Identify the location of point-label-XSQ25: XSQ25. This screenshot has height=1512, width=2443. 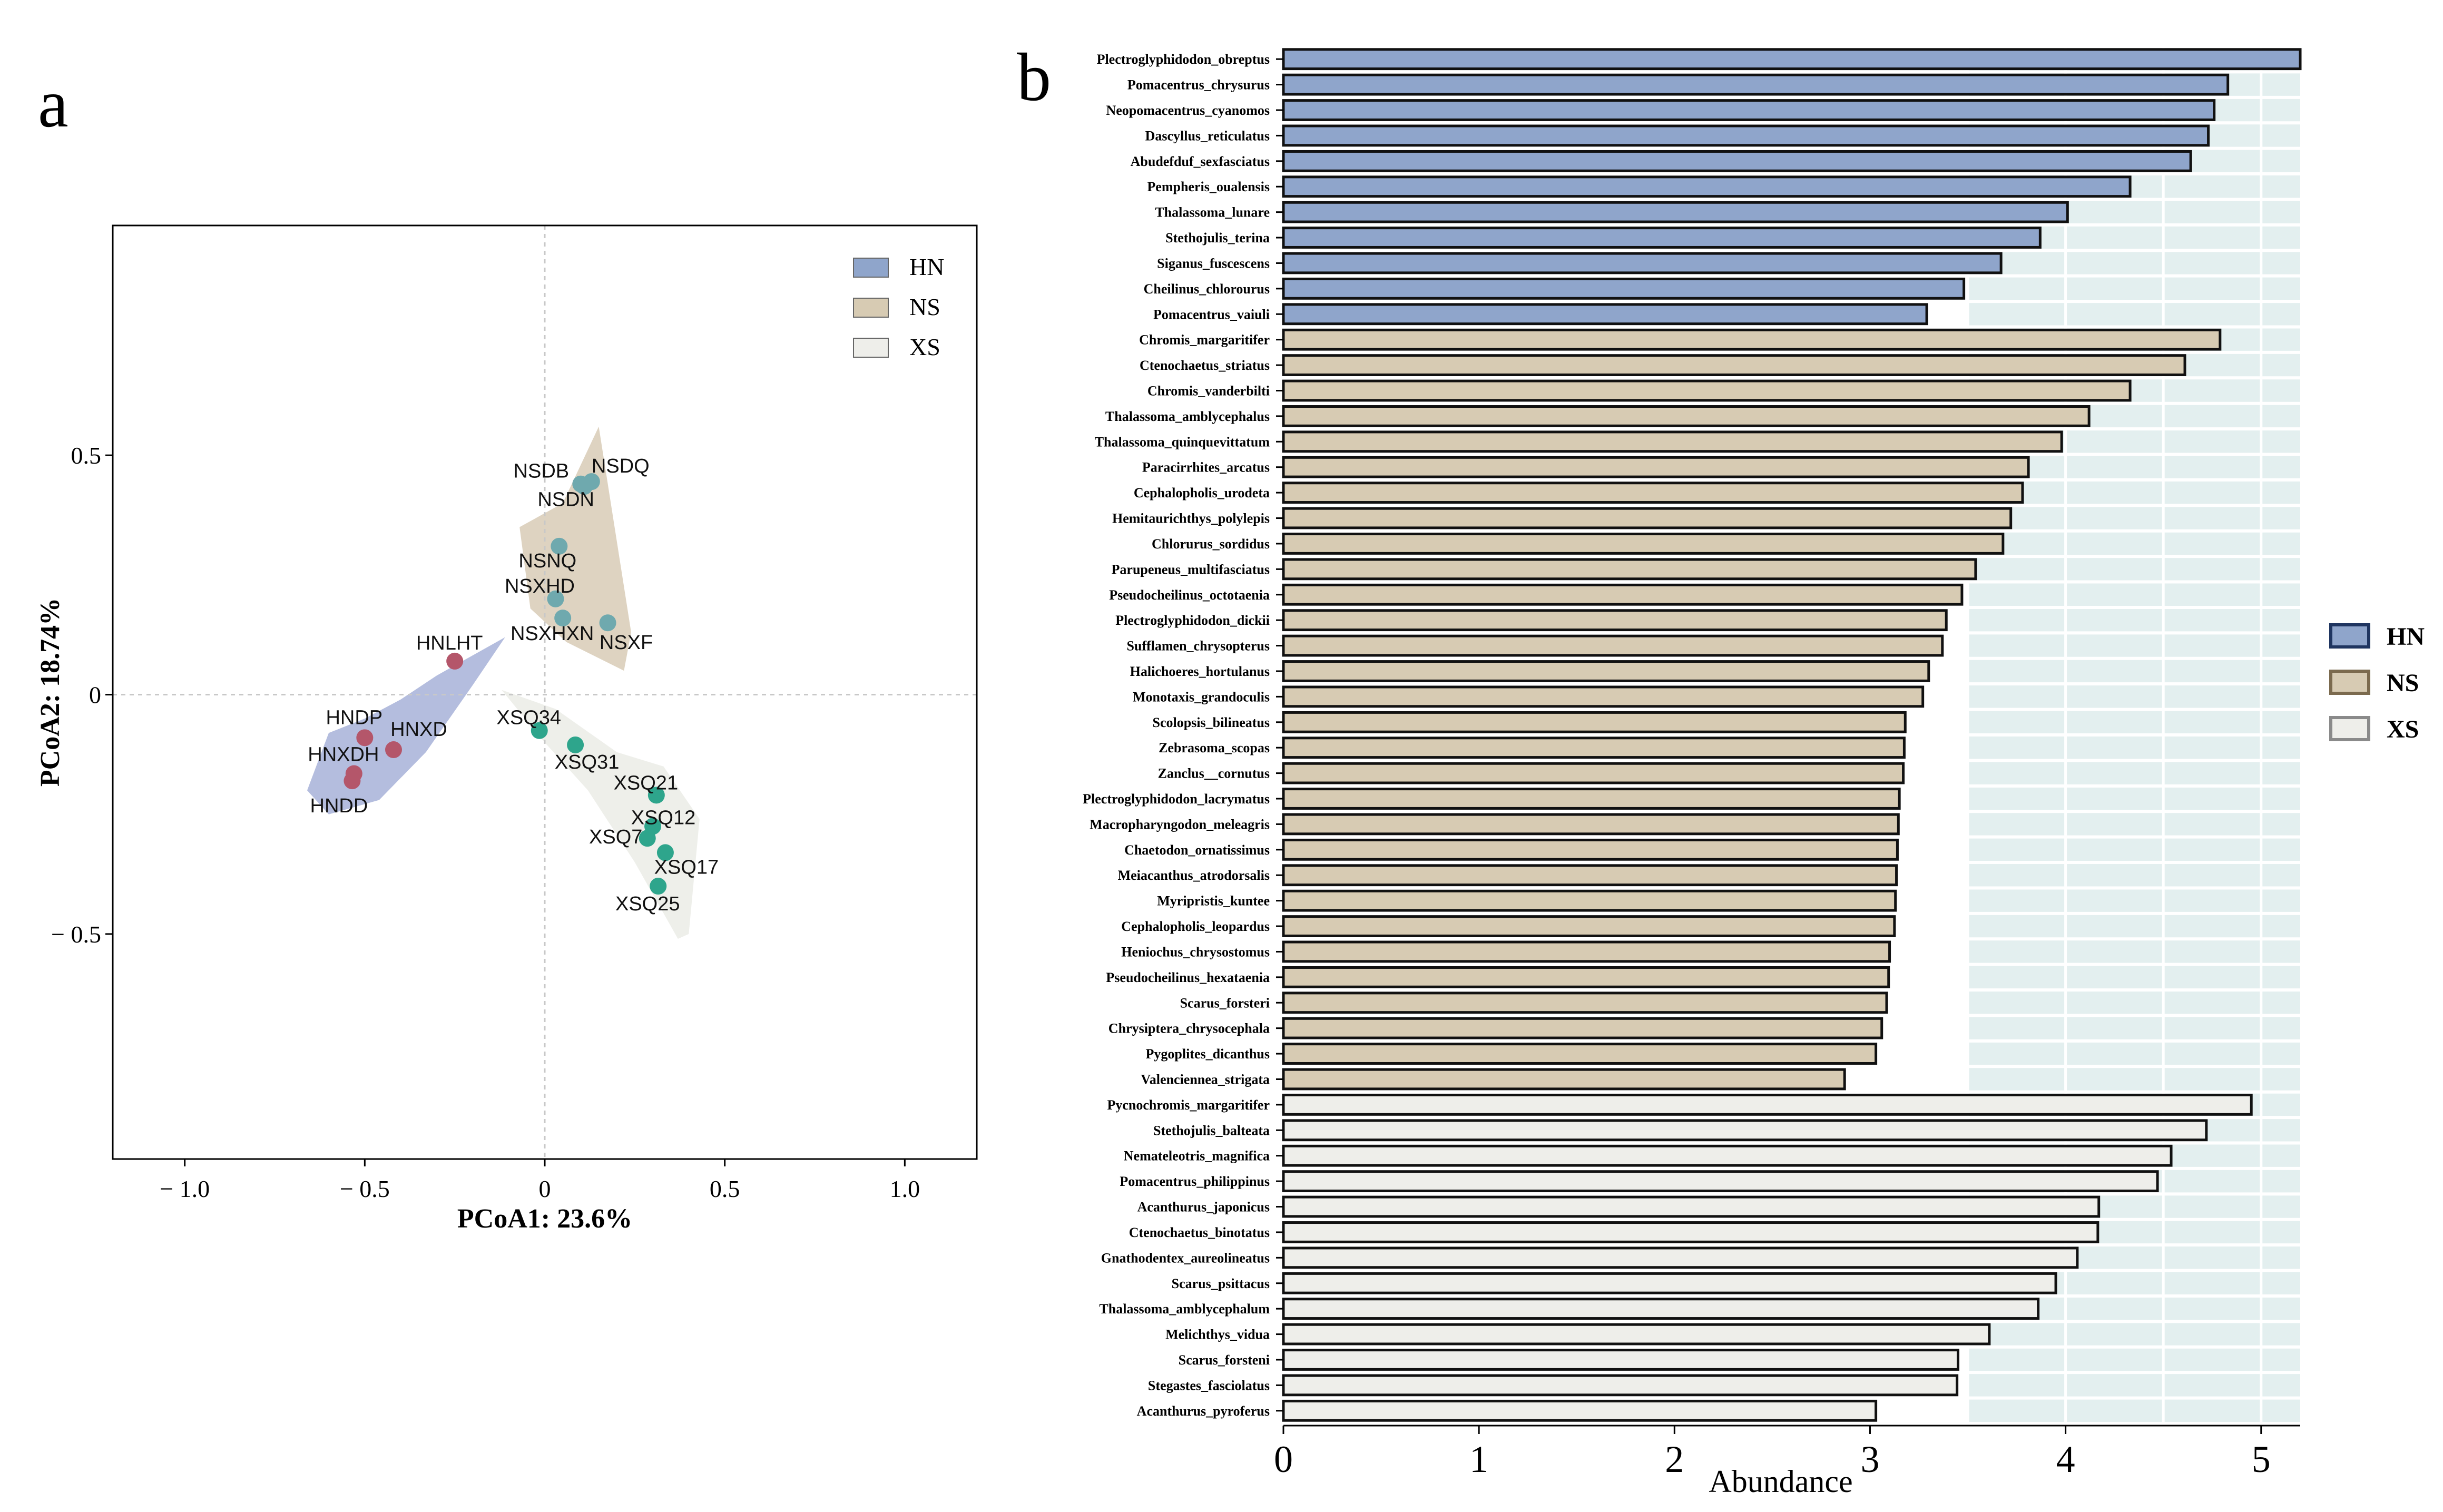
(647, 904).